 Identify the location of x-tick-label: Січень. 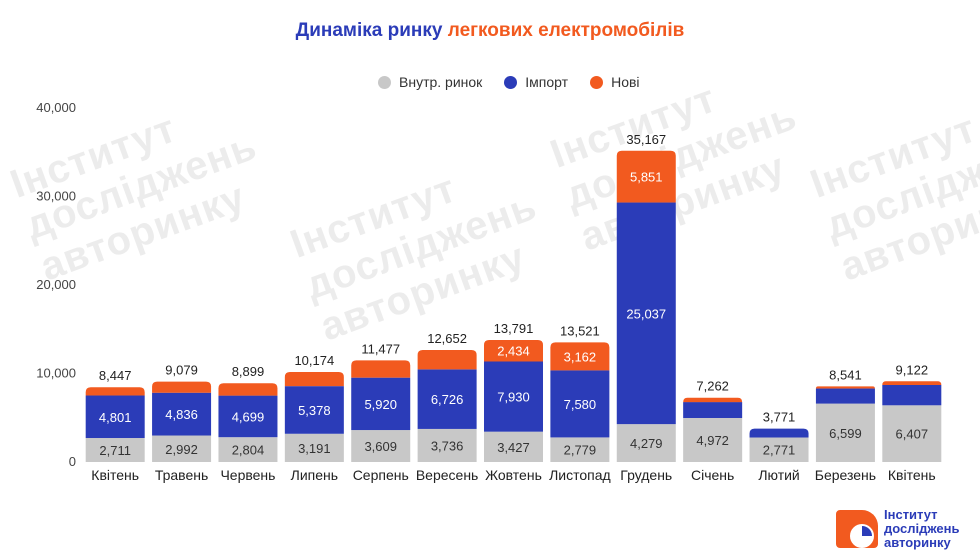
(712, 475).